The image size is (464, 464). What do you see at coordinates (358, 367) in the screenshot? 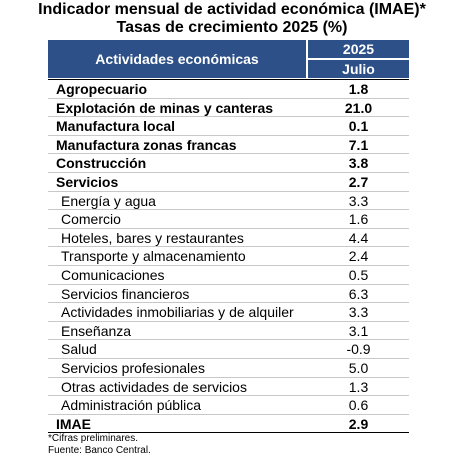
I see `row-value: 5.0` at bounding box center [358, 367].